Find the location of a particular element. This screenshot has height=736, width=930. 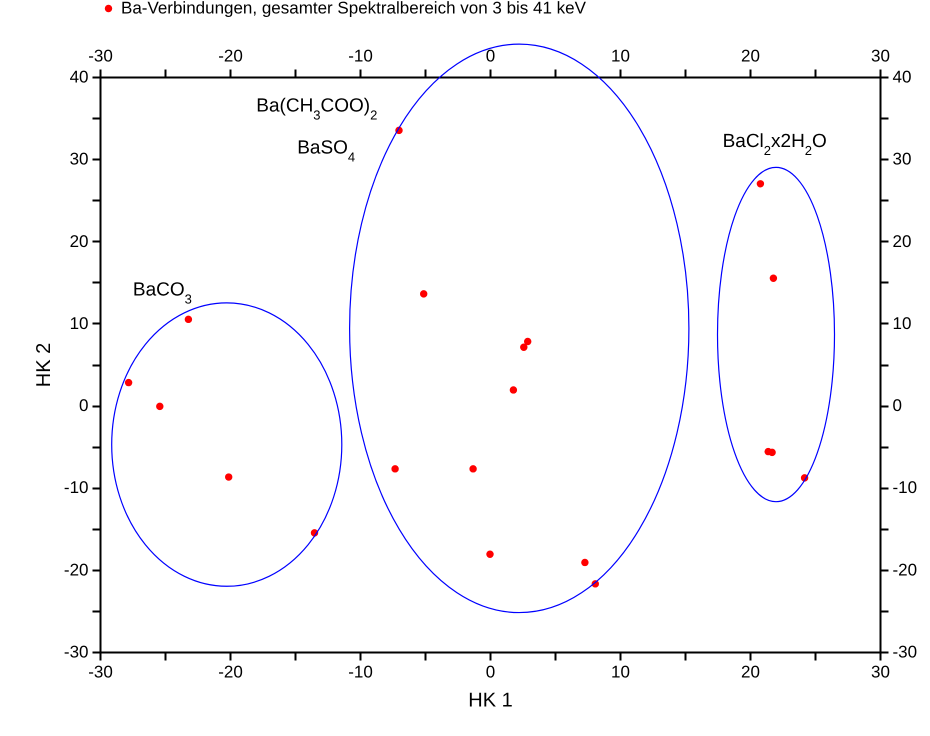

x2-tick-label: 10 is located at coordinates (620, 56).